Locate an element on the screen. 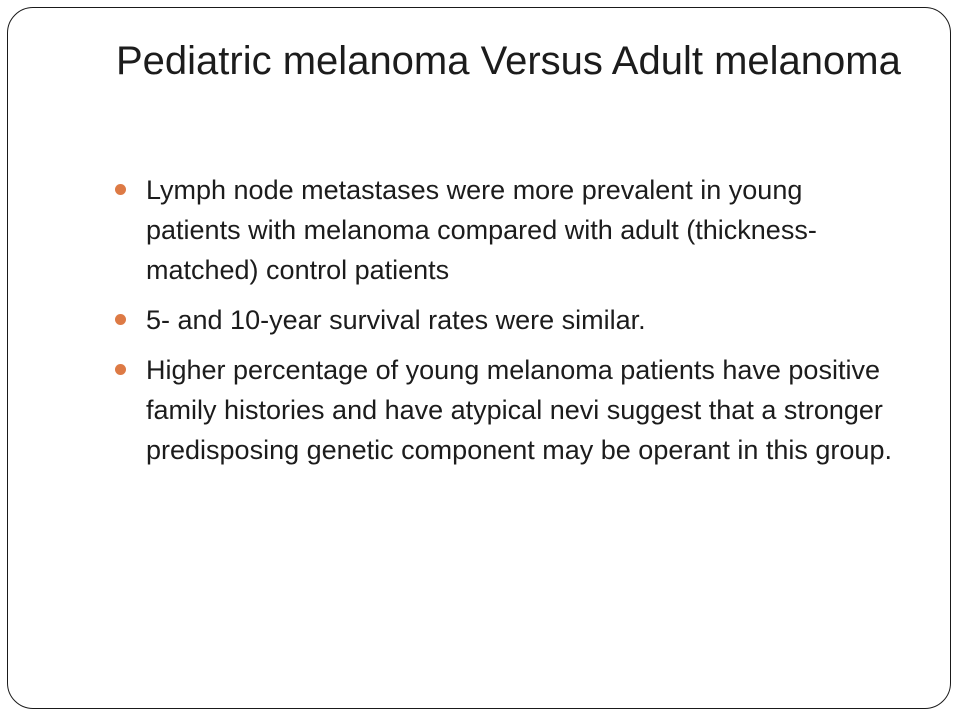 The height and width of the screenshot is (720, 960). slide-title: Pediatric melanoma Versus Adult melanoma is located at coordinates (508, 61).